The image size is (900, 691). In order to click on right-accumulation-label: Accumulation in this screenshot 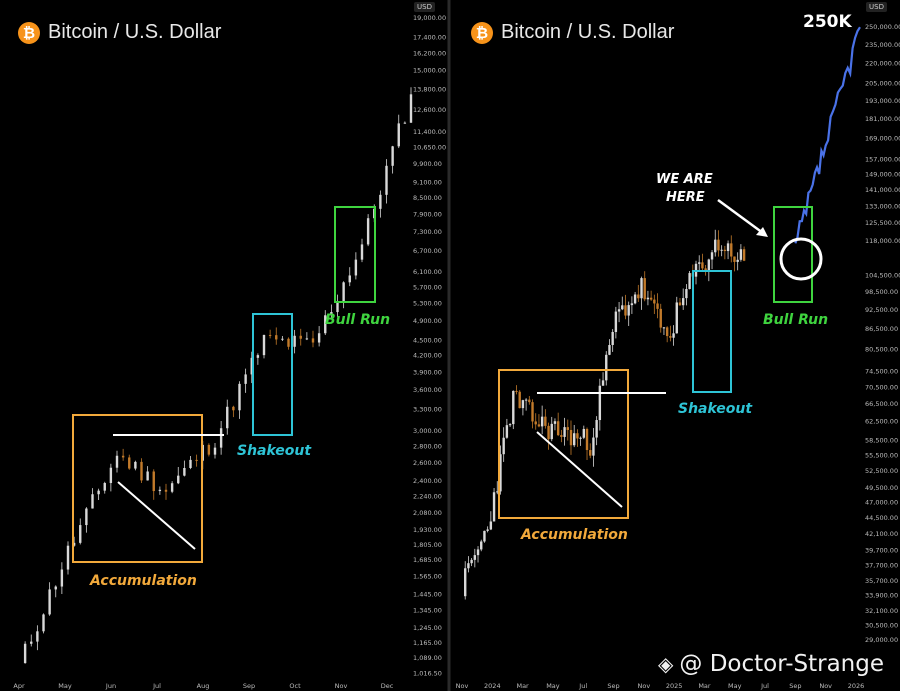, I will do `click(574, 535)`.